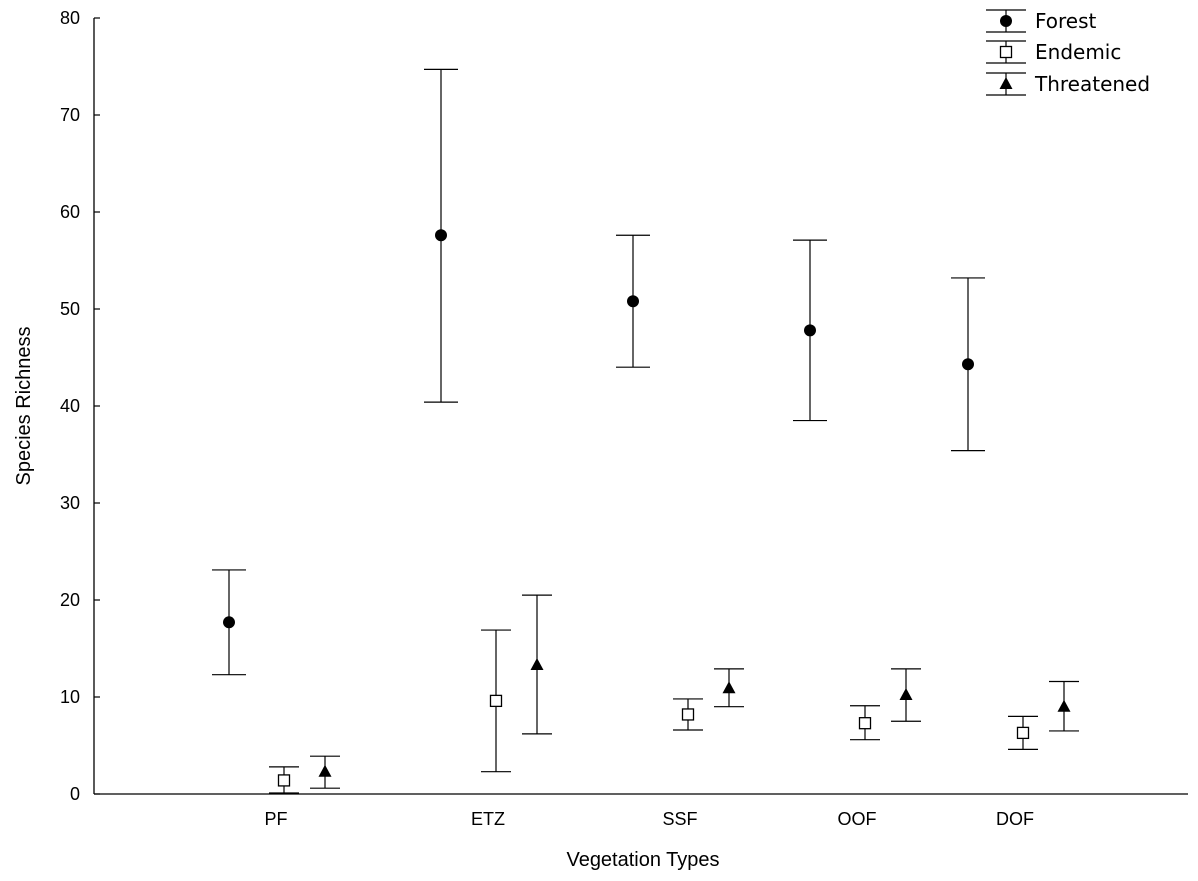 The width and height of the screenshot is (1198, 881). Describe the element at coordinates (275, 819) in the screenshot. I see `x-tick-label: PF` at that location.